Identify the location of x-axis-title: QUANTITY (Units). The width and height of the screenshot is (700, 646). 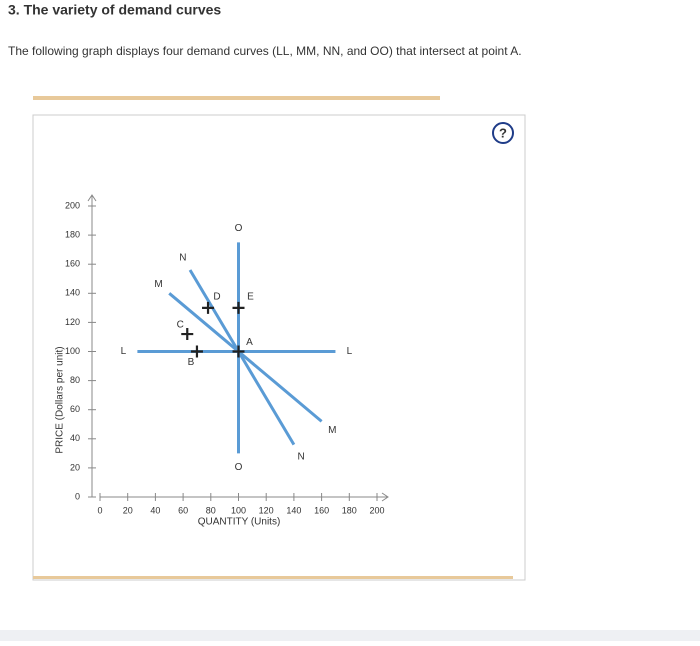
(239, 522).